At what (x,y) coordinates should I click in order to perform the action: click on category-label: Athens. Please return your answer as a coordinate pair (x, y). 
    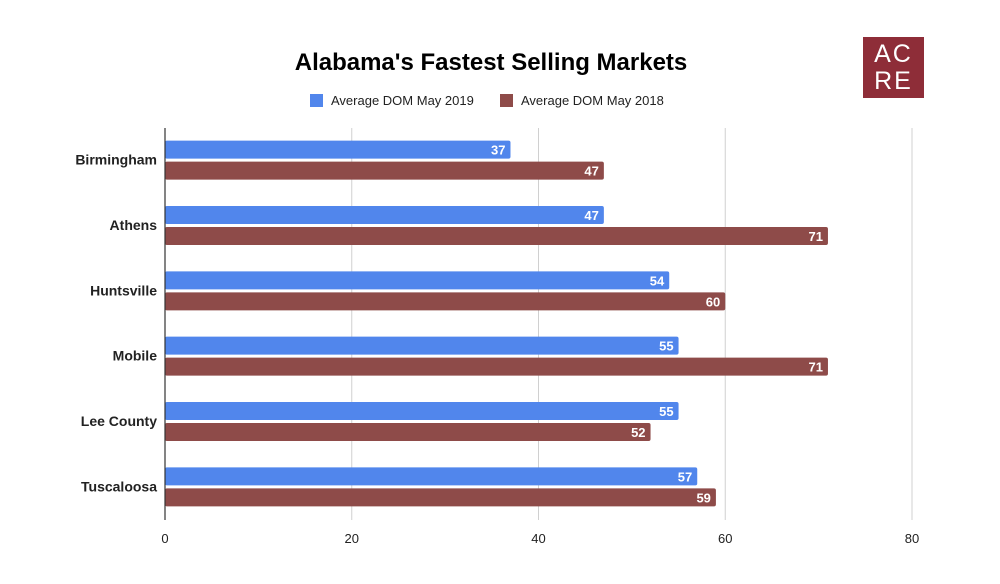
    Looking at the image, I should click on (134, 225).